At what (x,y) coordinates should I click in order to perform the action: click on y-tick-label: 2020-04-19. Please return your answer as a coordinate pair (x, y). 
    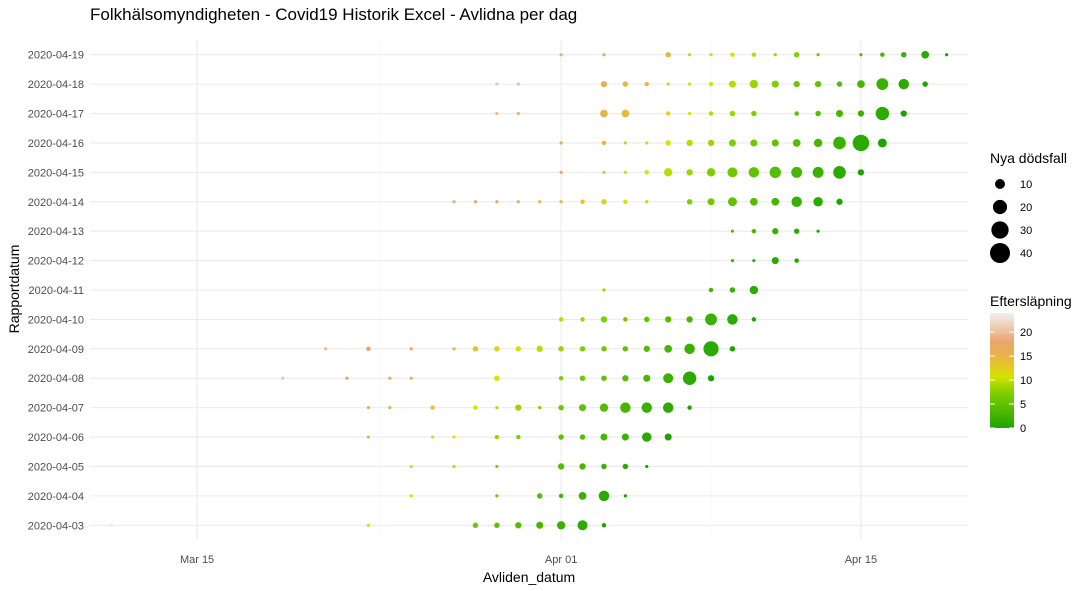
    Looking at the image, I should click on (56, 56).